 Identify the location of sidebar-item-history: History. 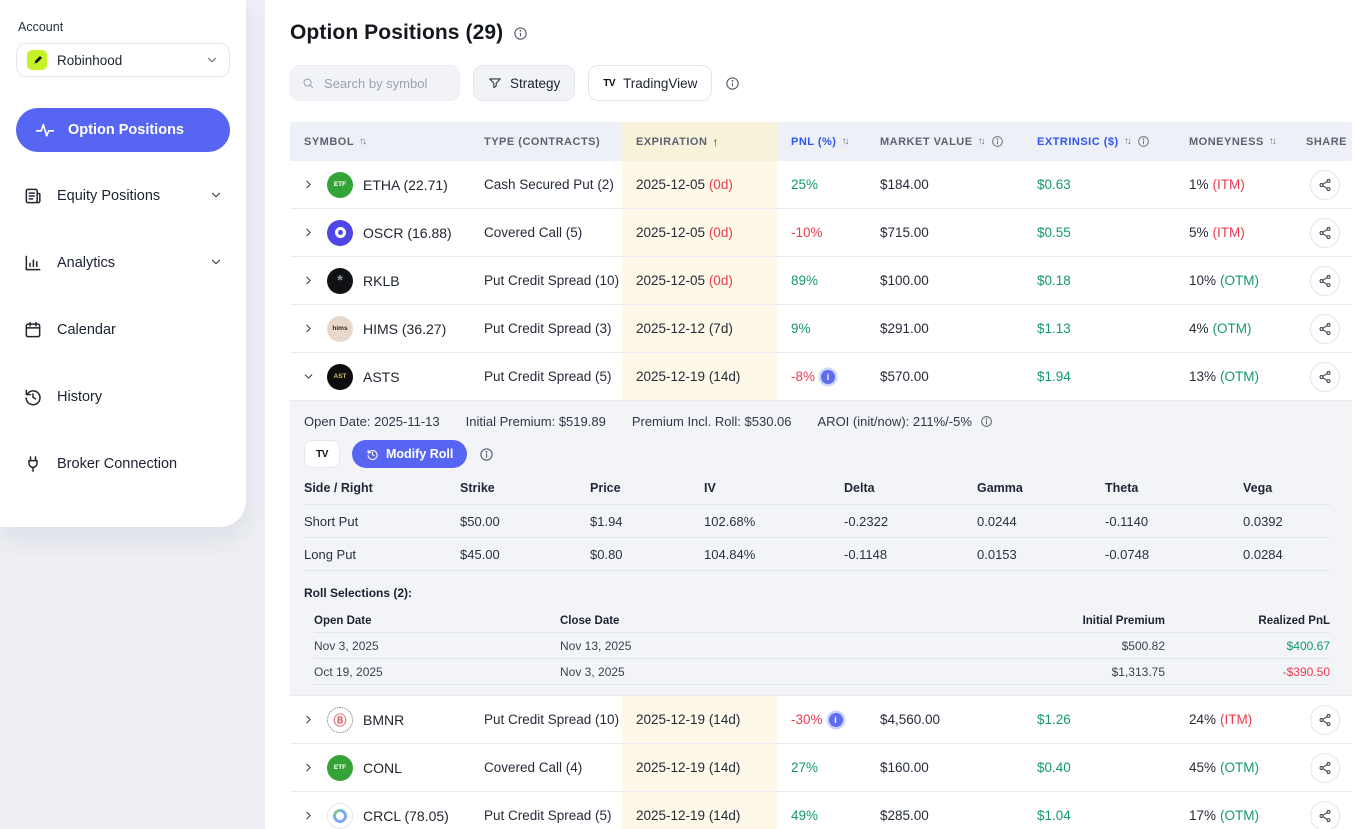
(122, 397).